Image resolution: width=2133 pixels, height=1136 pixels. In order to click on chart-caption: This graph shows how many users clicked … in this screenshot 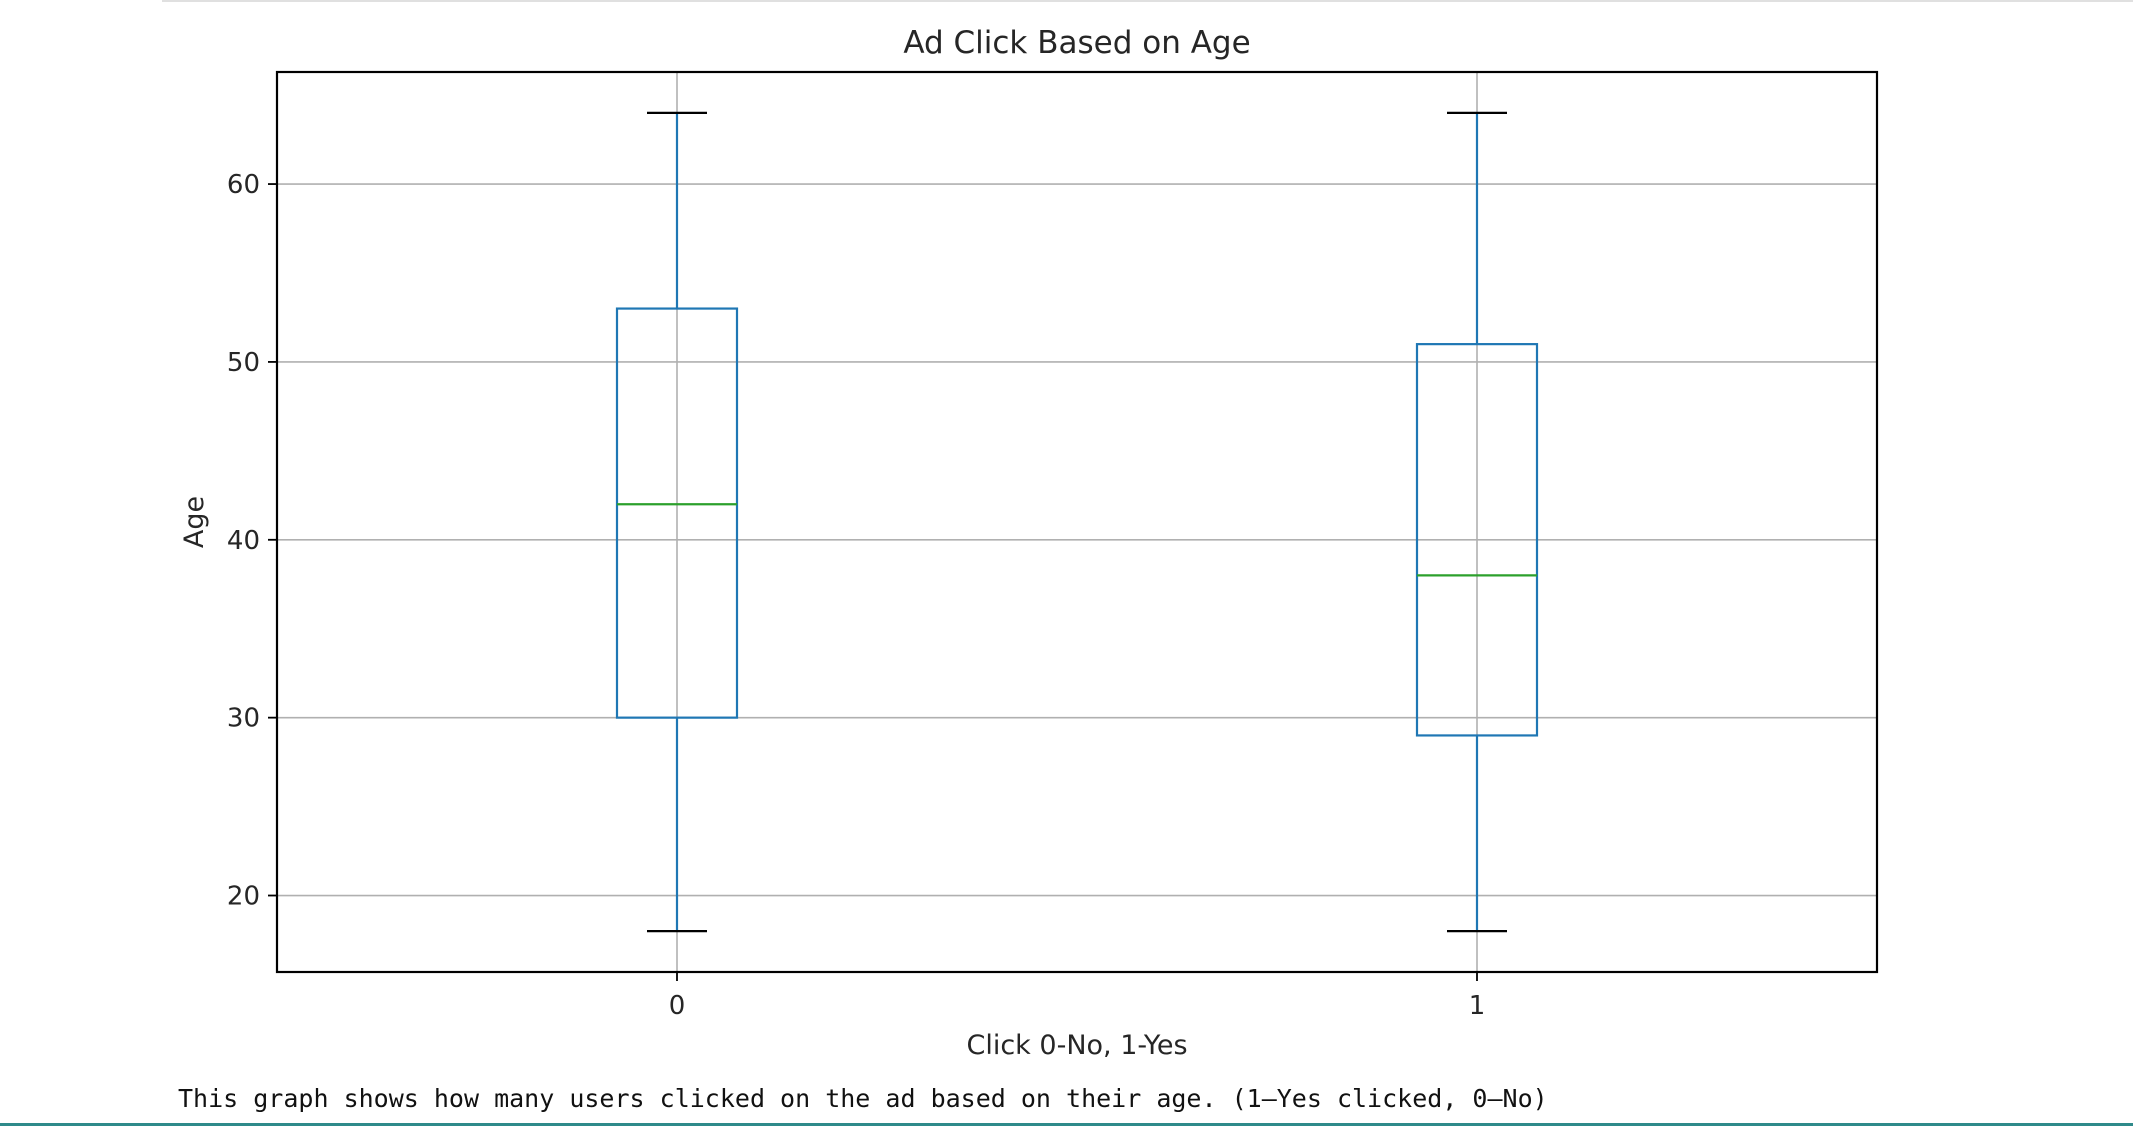, I will do `click(863, 1098)`.